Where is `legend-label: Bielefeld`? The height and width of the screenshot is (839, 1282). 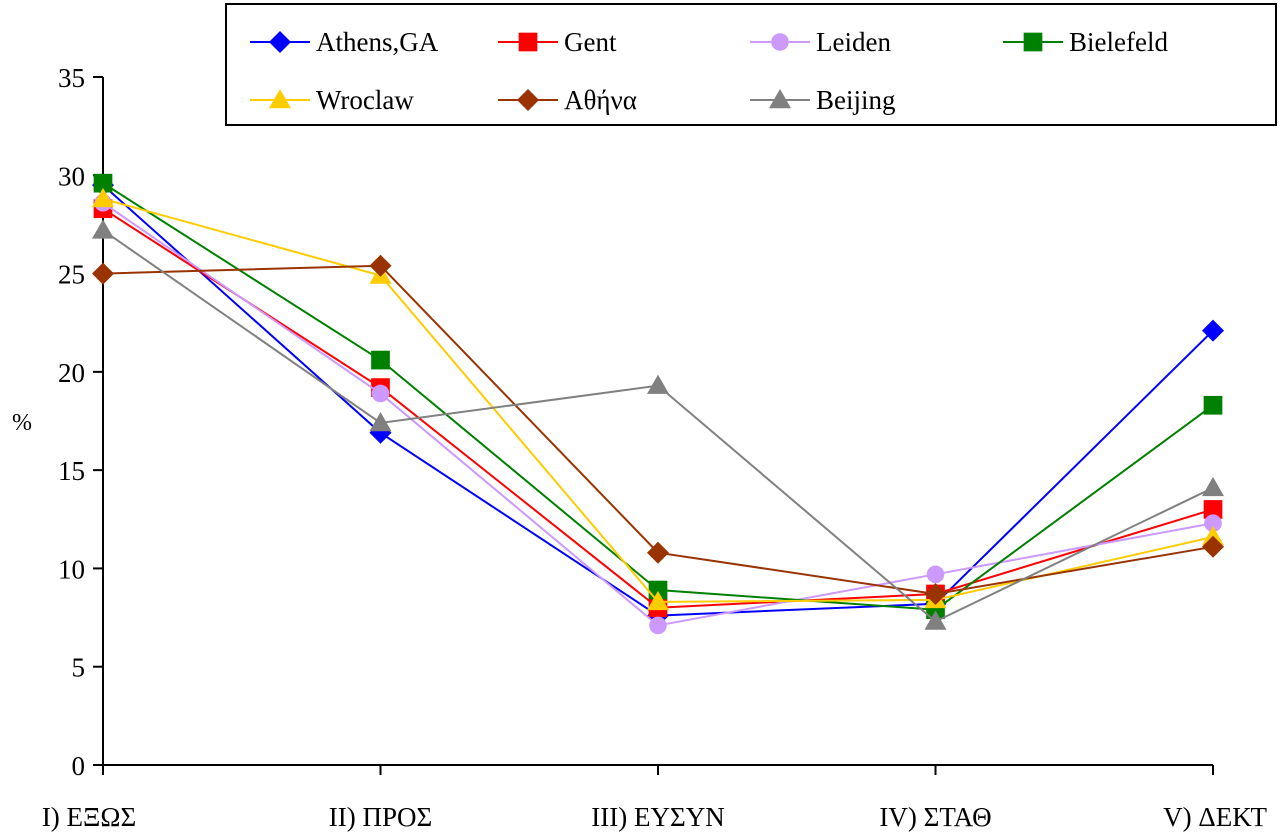
legend-label: Bielefeld is located at coordinates (1118, 42).